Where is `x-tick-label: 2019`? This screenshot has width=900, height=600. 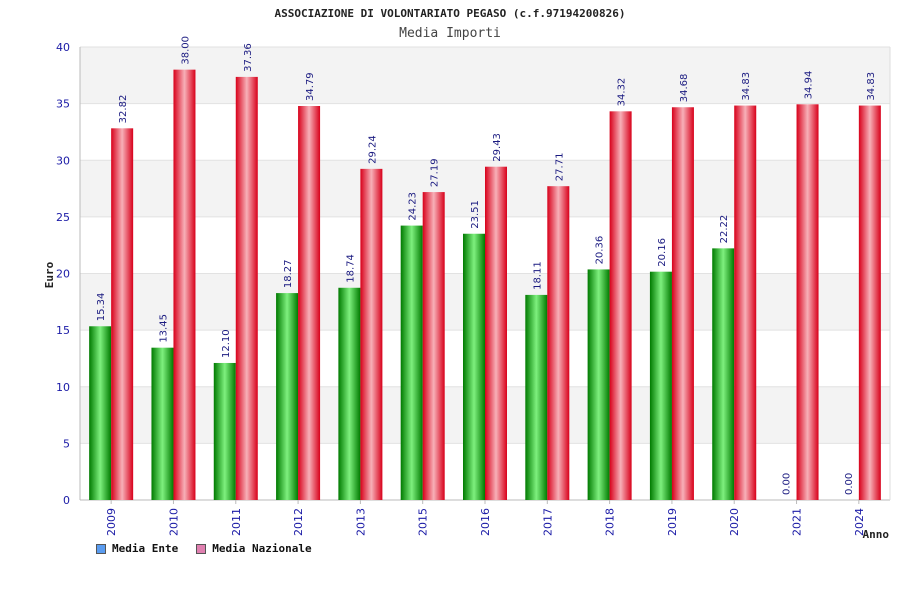
x-tick-label: 2019 is located at coordinates (672, 522).